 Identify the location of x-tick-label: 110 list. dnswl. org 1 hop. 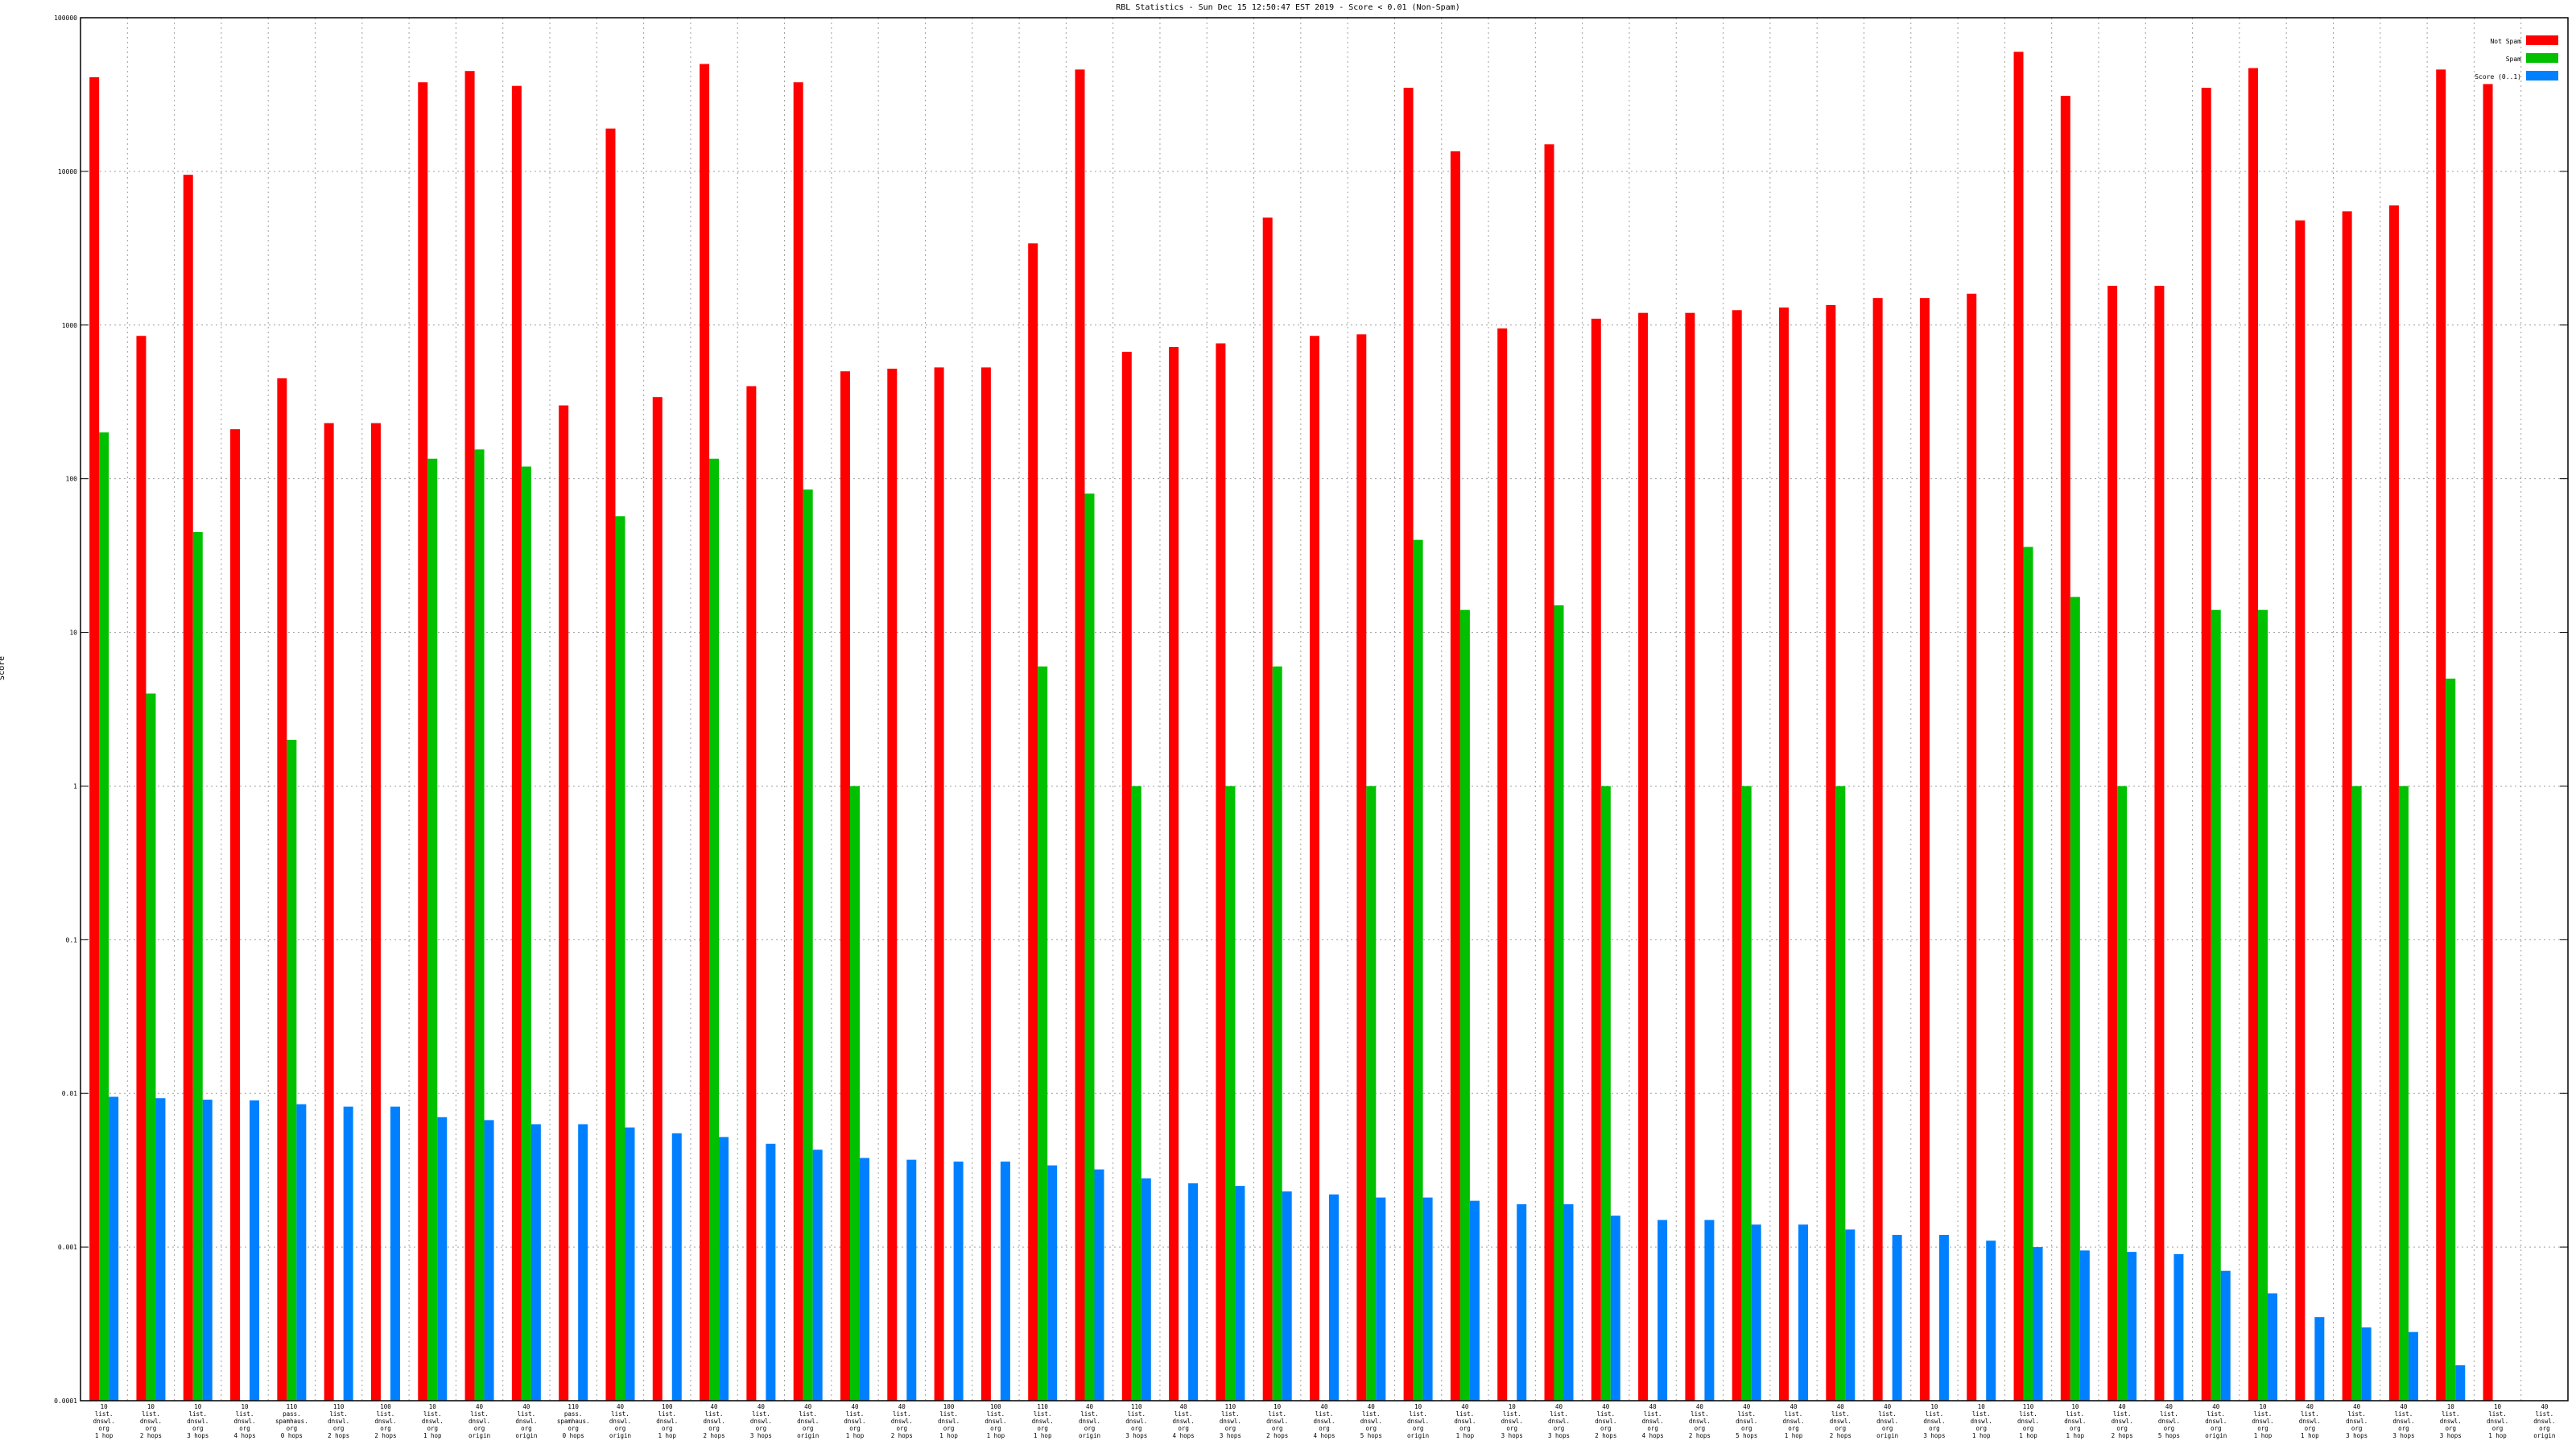
(2028, 1421).